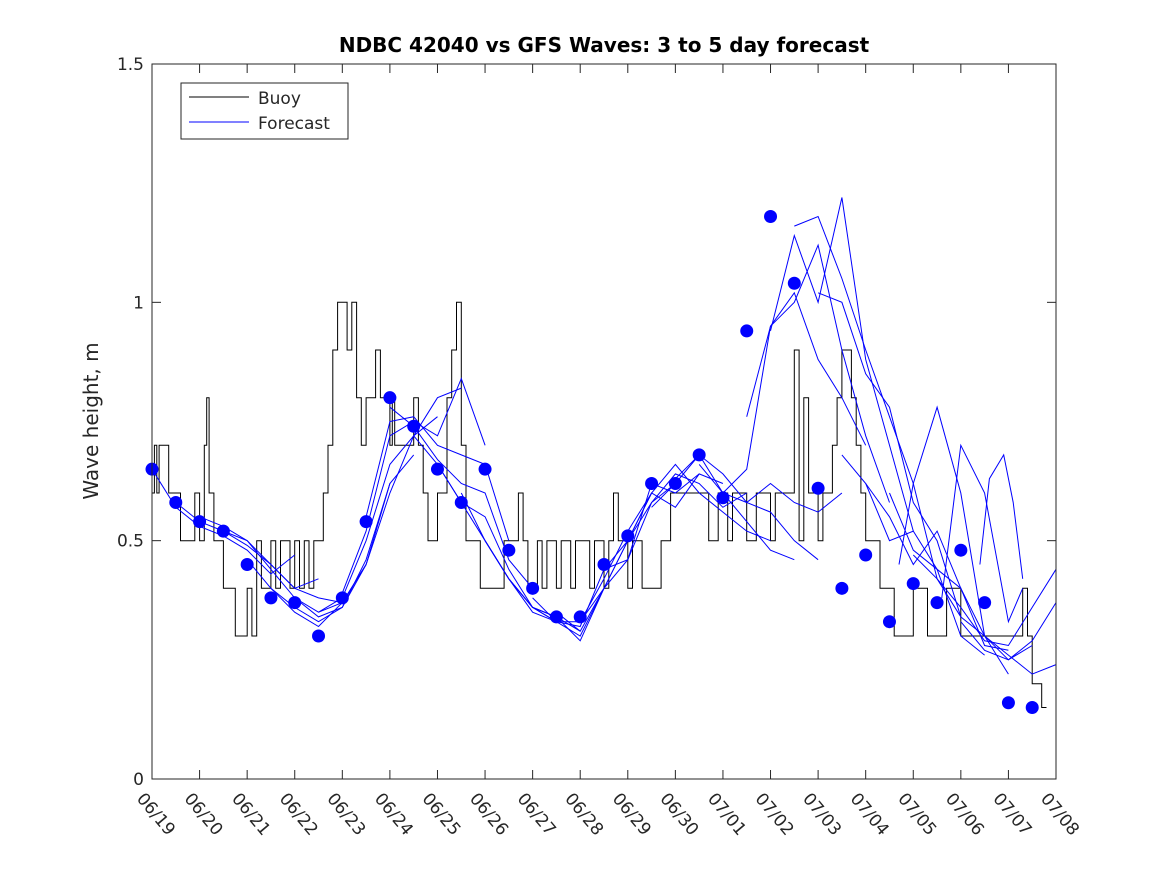 This screenshot has width=1167, height=875. Describe the element at coordinates (130, 542) in the screenshot. I see `y-tick-label: 0.5` at that location.